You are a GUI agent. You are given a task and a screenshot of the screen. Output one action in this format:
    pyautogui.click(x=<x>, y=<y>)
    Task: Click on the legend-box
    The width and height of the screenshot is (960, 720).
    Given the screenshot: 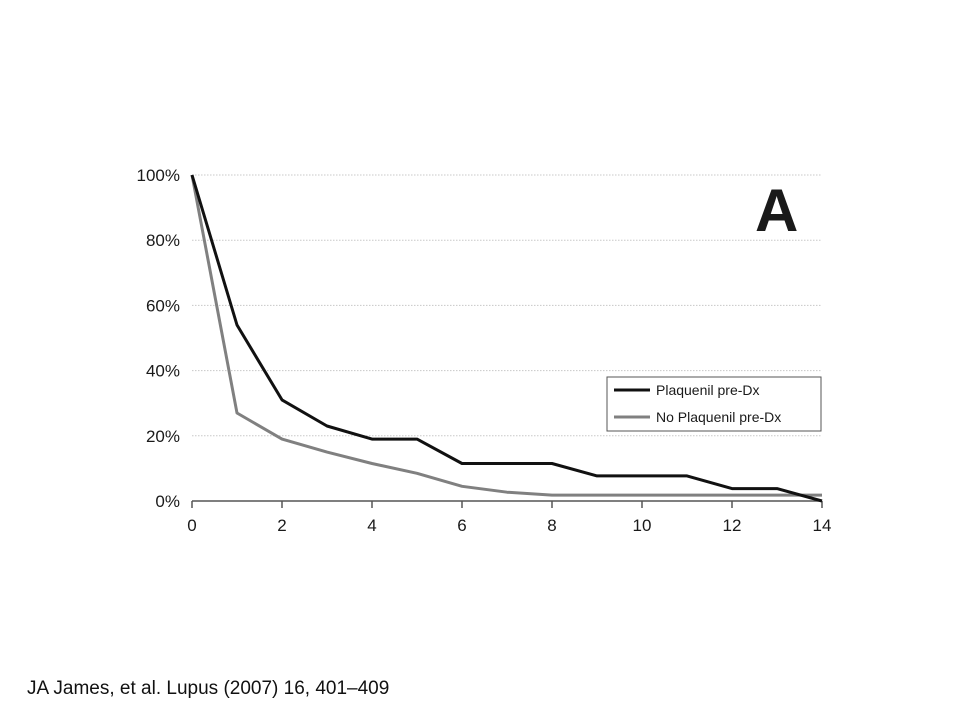 What is the action you would take?
    pyautogui.click(x=714, y=404)
    